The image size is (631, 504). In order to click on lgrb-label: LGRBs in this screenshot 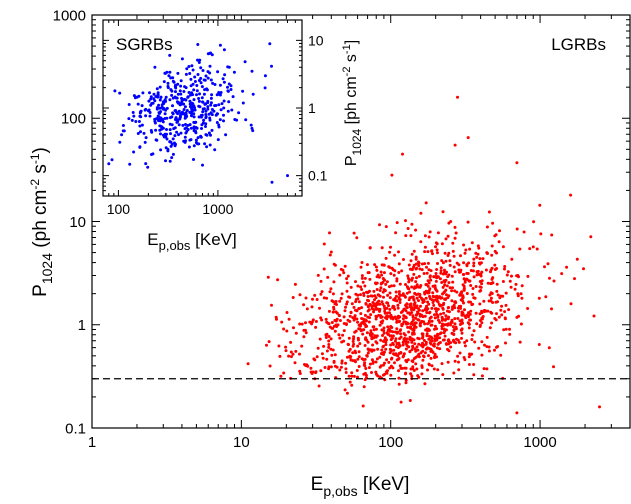, I will do `click(578, 44)`.